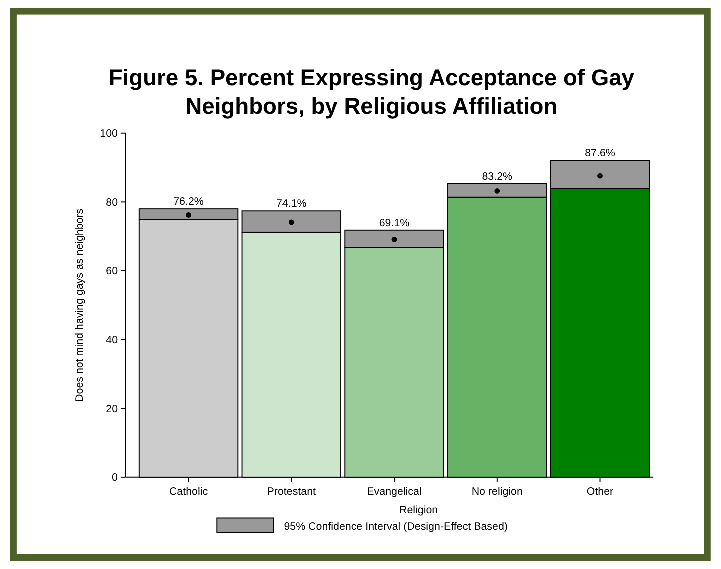 Image resolution: width=721 pixels, height=569 pixels. I want to click on chart-title: Figure 5. Percent Expressing Acceptance of Gay Neighbors, by Religious Affiliation, so click(371, 91).